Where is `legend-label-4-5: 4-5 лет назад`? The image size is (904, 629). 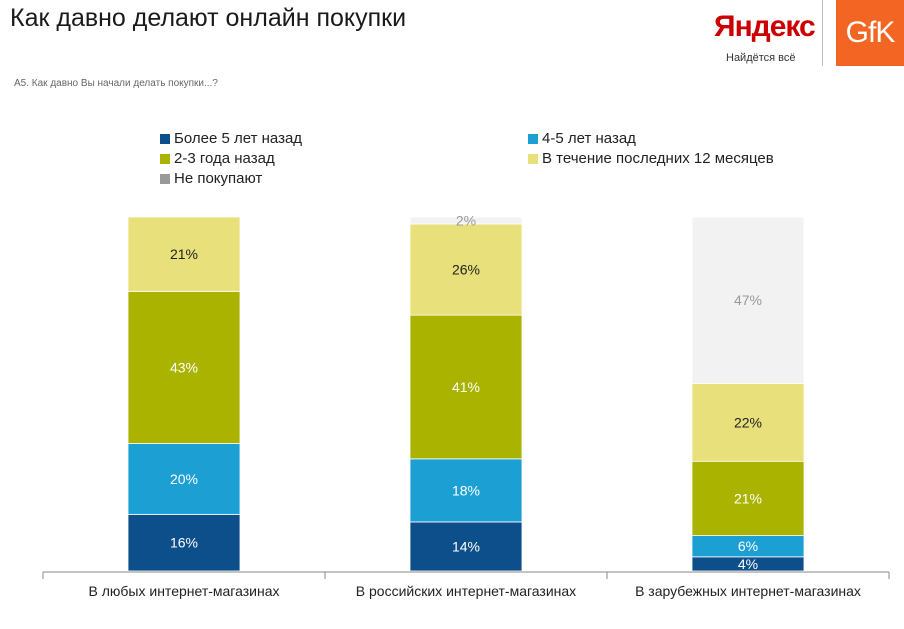
legend-label-4-5: 4-5 лет назад is located at coordinates (589, 138).